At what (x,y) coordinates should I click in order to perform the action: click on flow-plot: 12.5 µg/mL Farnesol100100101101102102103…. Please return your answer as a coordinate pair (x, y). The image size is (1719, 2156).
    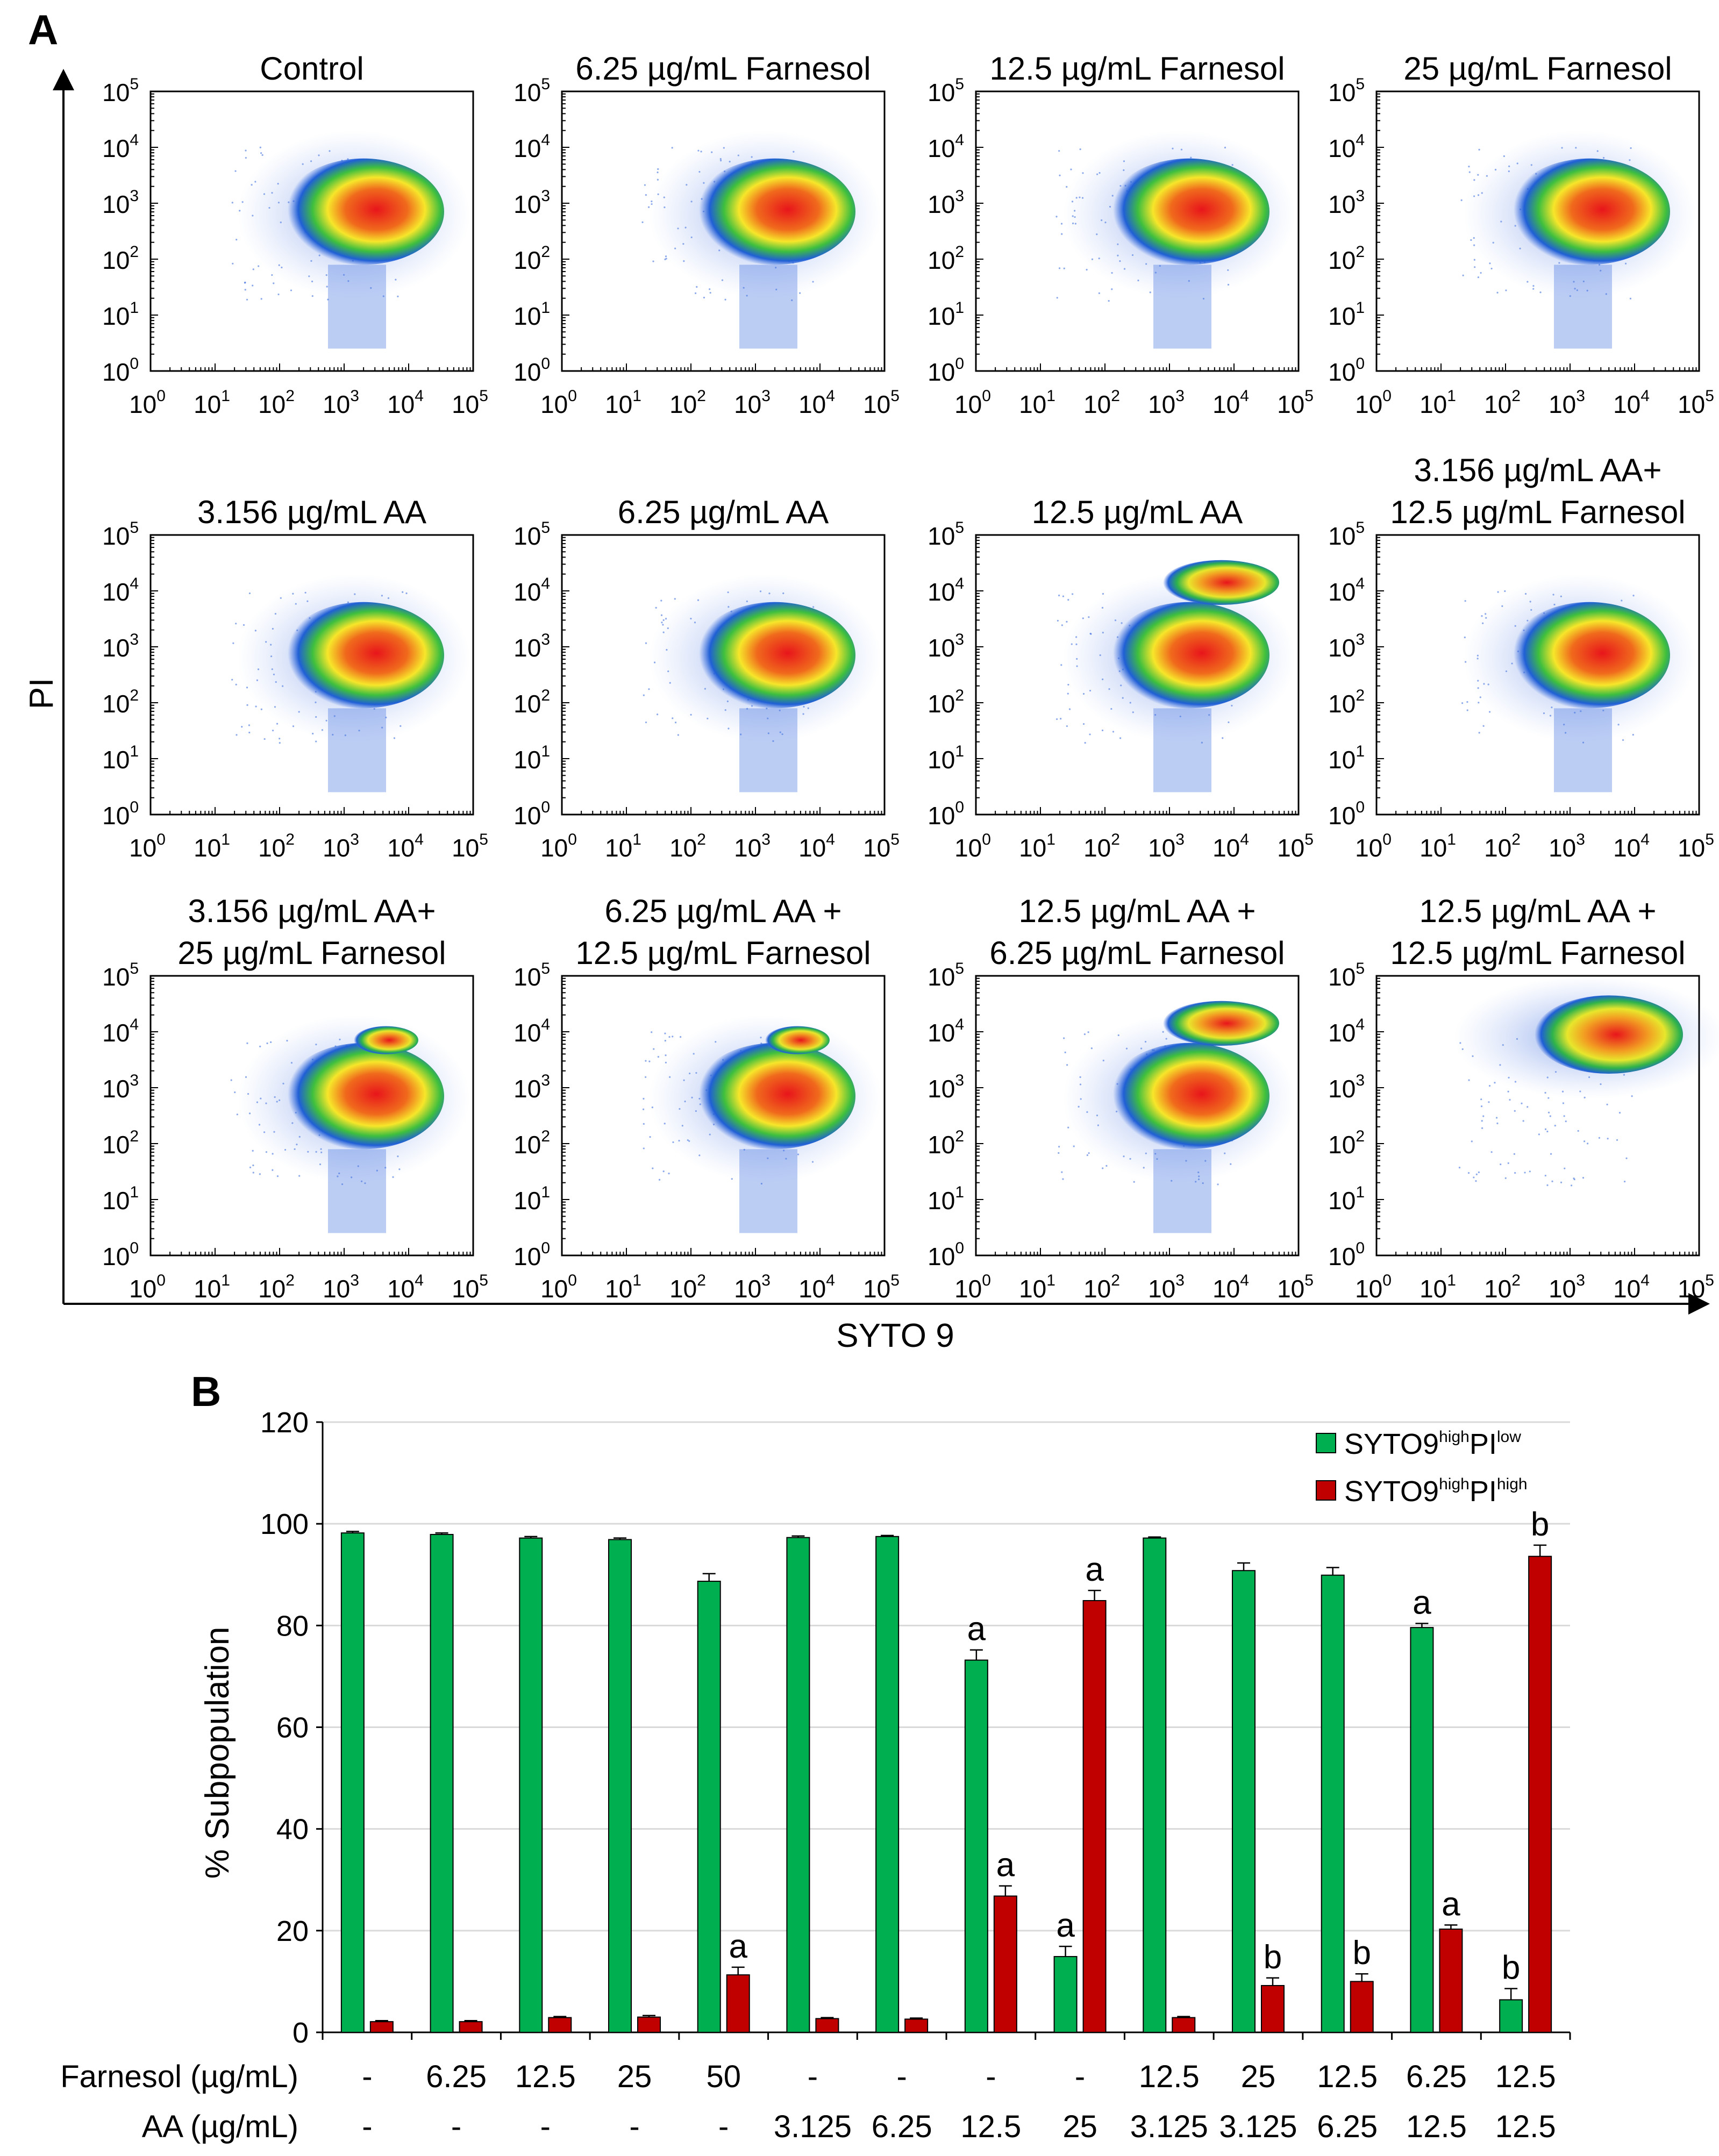
    Looking at the image, I should click on (1121, 234).